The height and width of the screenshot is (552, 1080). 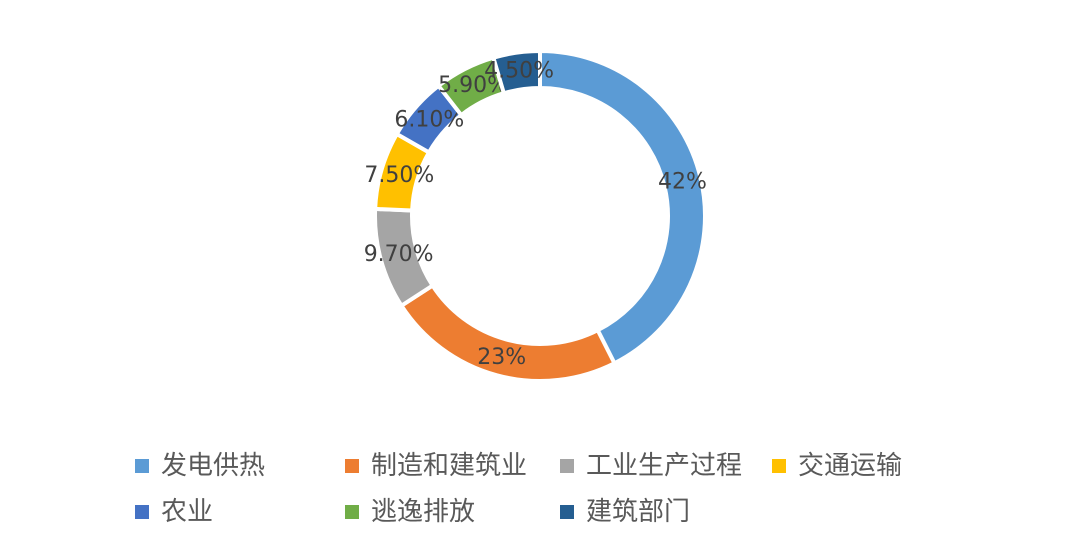 What do you see at coordinates (213, 466) in the screenshot?
I see `legend-label-power-heat: 发电供热` at bounding box center [213, 466].